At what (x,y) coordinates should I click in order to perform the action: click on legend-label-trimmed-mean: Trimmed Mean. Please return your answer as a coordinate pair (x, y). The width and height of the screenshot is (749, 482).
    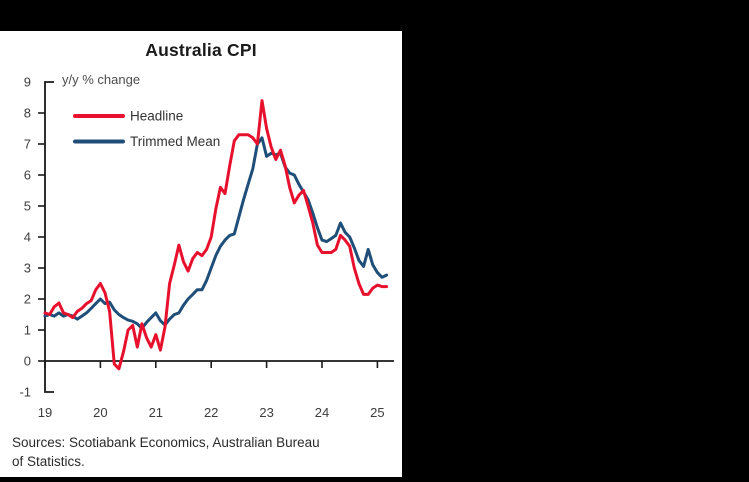
    Looking at the image, I should click on (175, 141).